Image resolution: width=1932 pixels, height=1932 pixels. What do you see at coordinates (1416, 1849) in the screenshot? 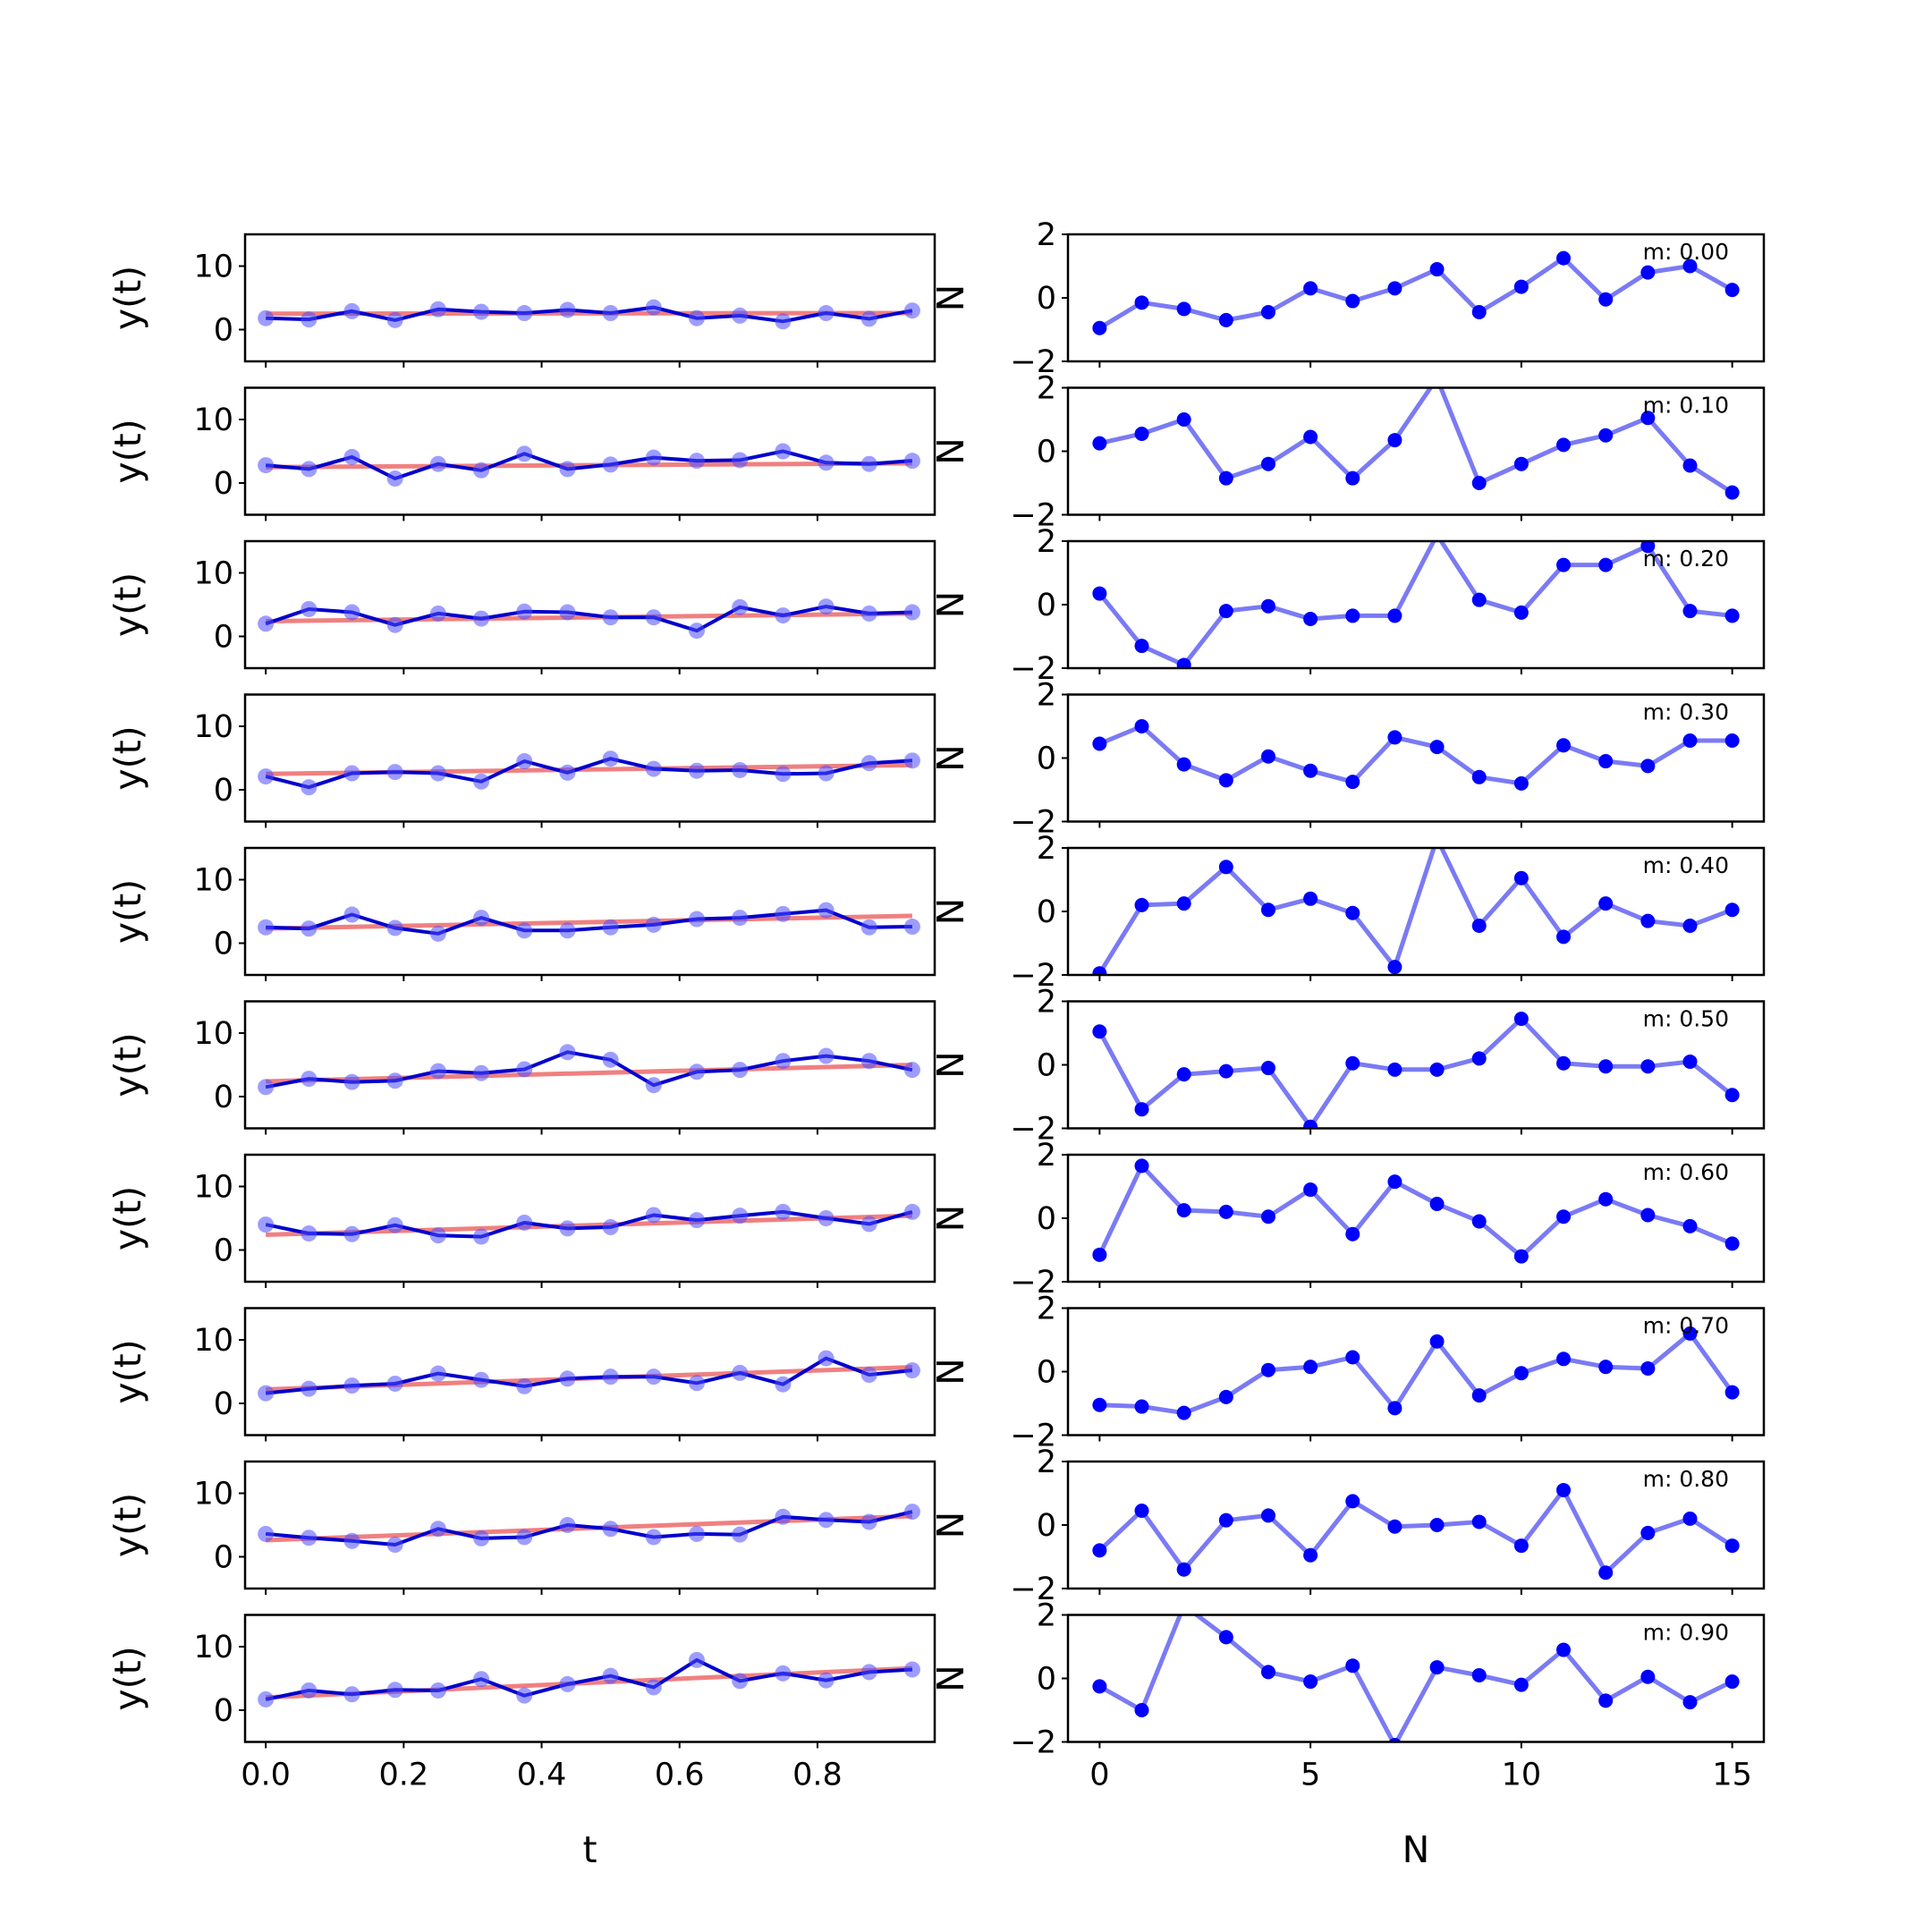
I see `right-xlabel: N` at bounding box center [1416, 1849].